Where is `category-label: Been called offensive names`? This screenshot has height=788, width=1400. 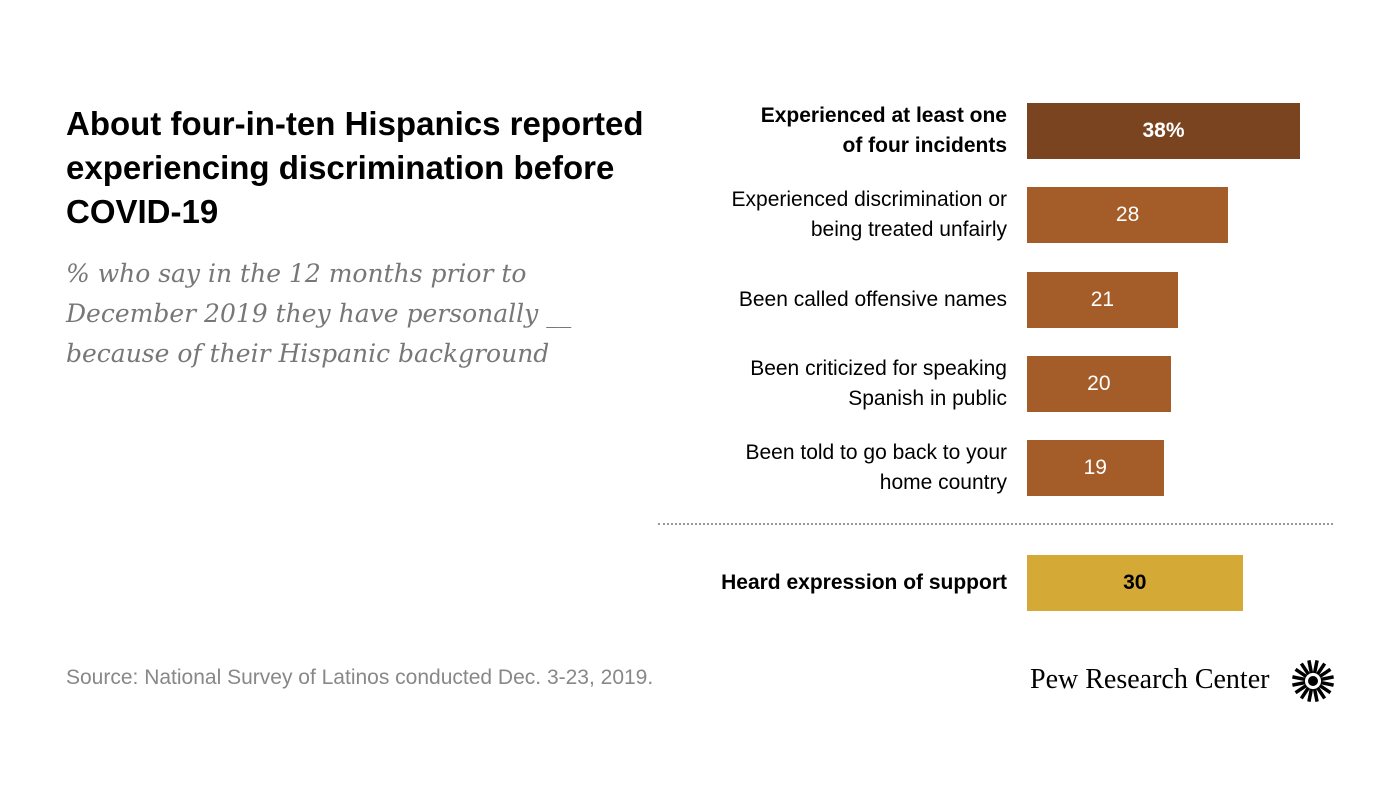
category-label: Been called offensive names is located at coordinates (872, 299).